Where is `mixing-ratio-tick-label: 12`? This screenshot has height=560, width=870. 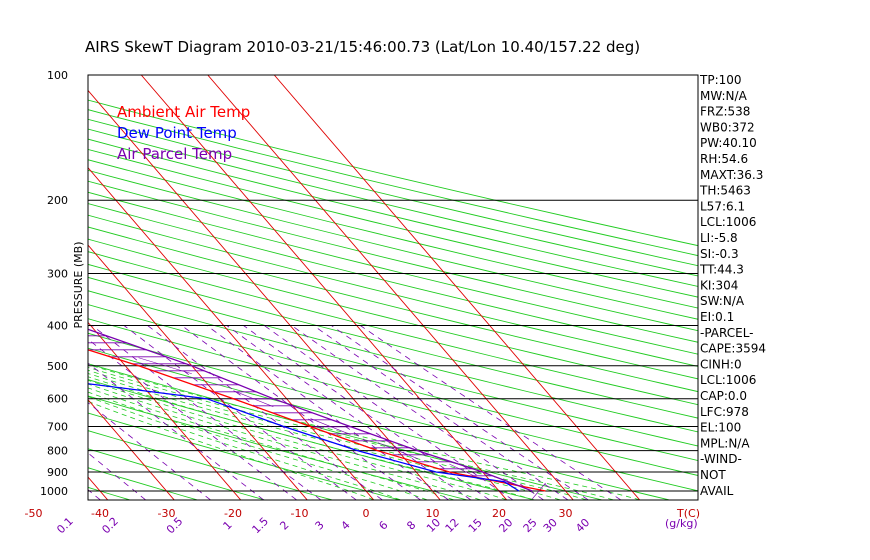
mixing-ratio-tick-label: 12 is located at coordinates (452, 525).